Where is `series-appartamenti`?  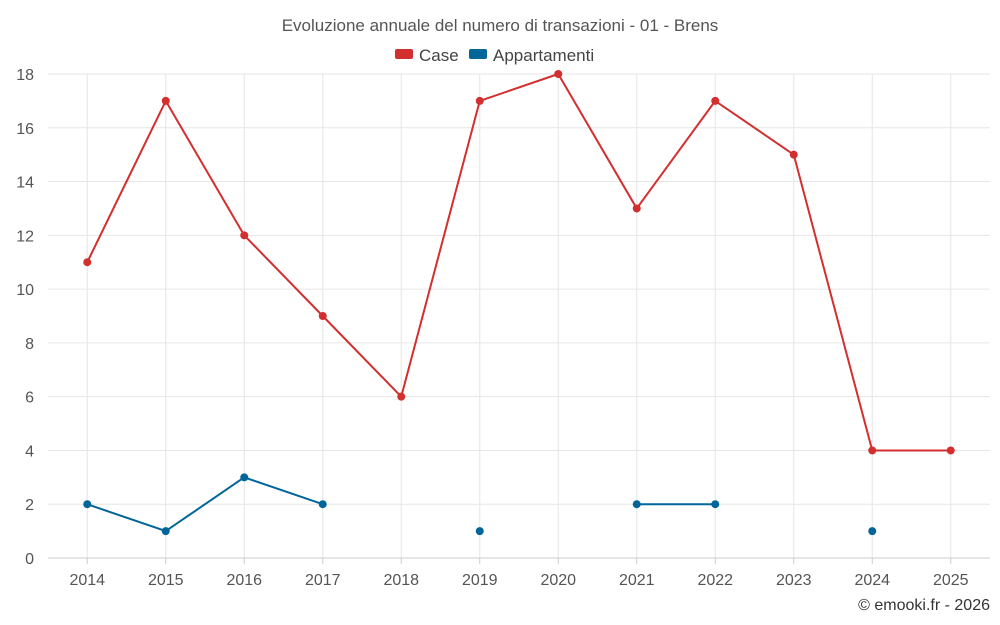
series-appartamenti is located at coordinates (480, 504).